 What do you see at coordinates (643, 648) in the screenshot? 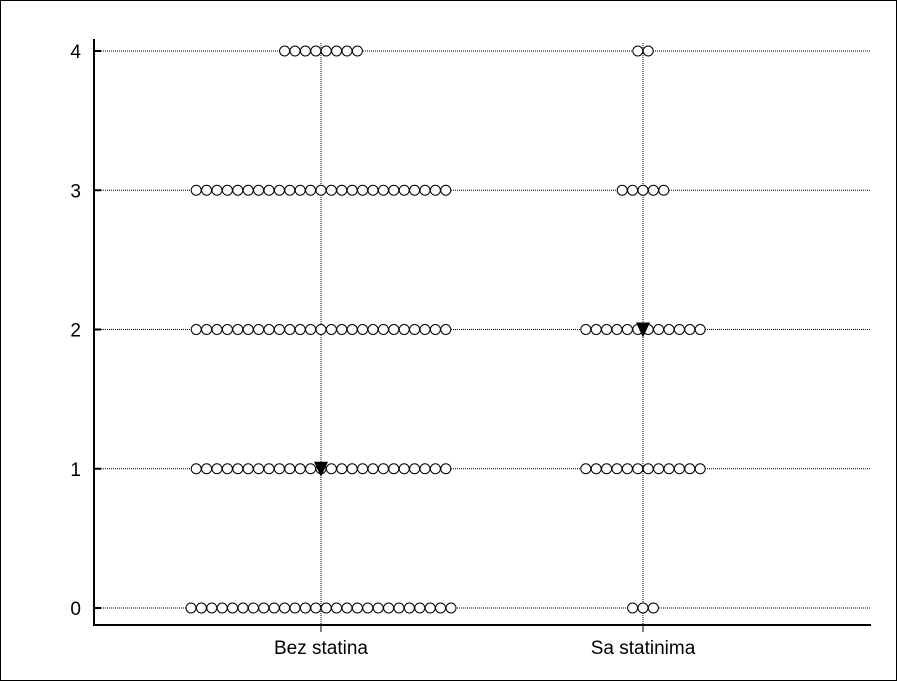
I see `x-tick-label: Sa statinima` at bounding box center [643, 648].